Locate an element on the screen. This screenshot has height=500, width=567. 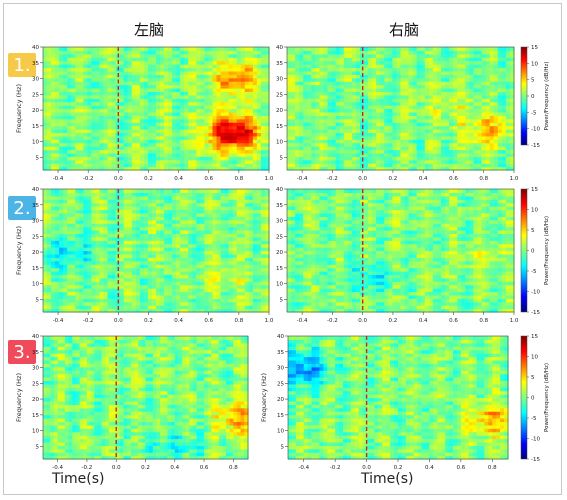
y-tick-label: 25 is located at coordinates (35, 95).